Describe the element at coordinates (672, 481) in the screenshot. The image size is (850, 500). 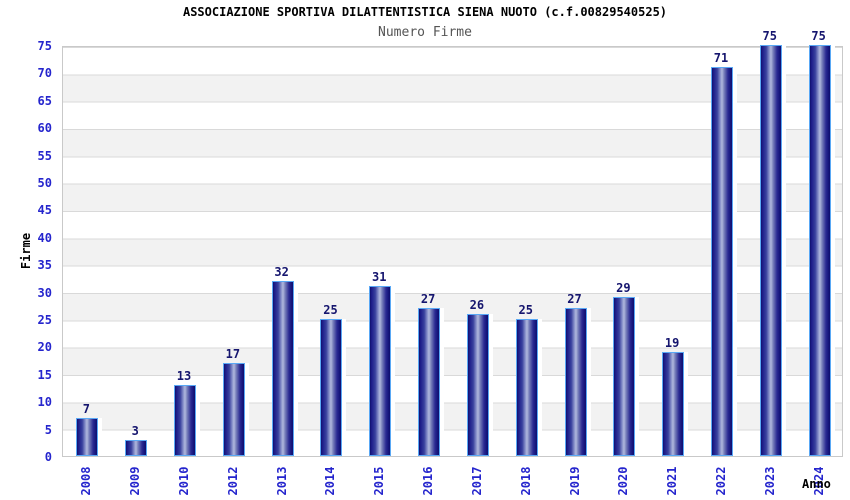
I see `x-tick-label: 2021` at that location.